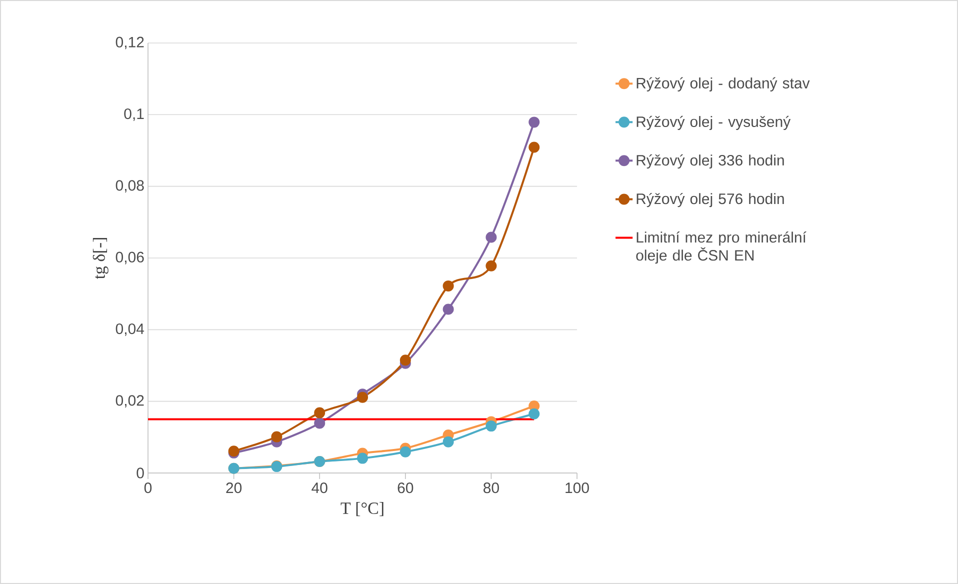 Image resolution: width=958 pixels, height=584 pixels. I want to click on x-tick-label: 20, so click(234, 488).